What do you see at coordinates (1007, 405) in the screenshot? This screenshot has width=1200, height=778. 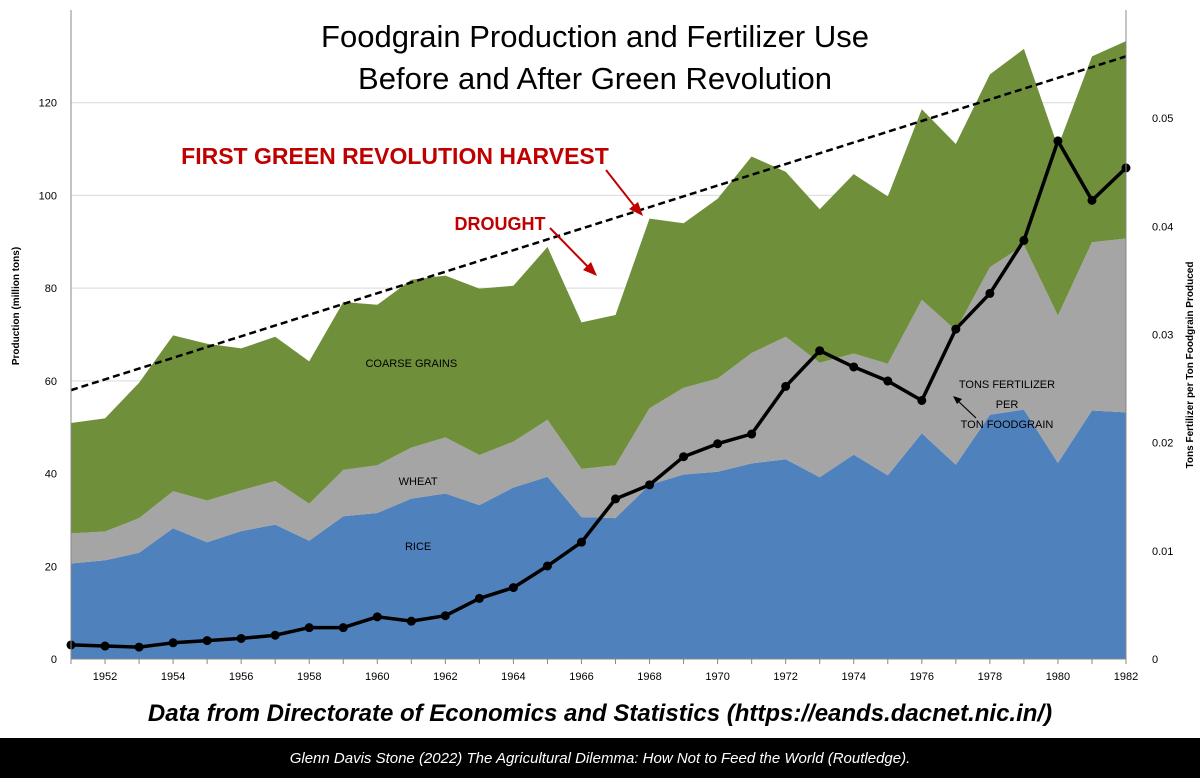 I see `annotation-fertilizer-label: PER` at bounding box center [1007, 405].